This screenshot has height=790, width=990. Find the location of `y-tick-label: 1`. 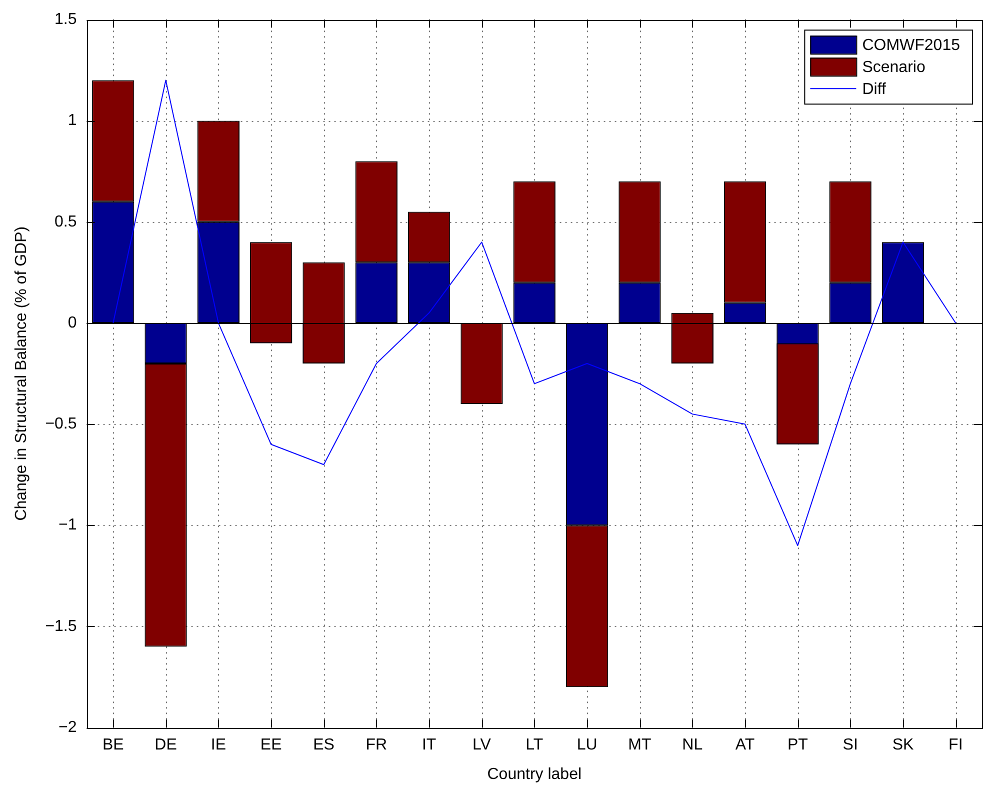

y-tick-label: 1 is located at coordinates (72, 121).